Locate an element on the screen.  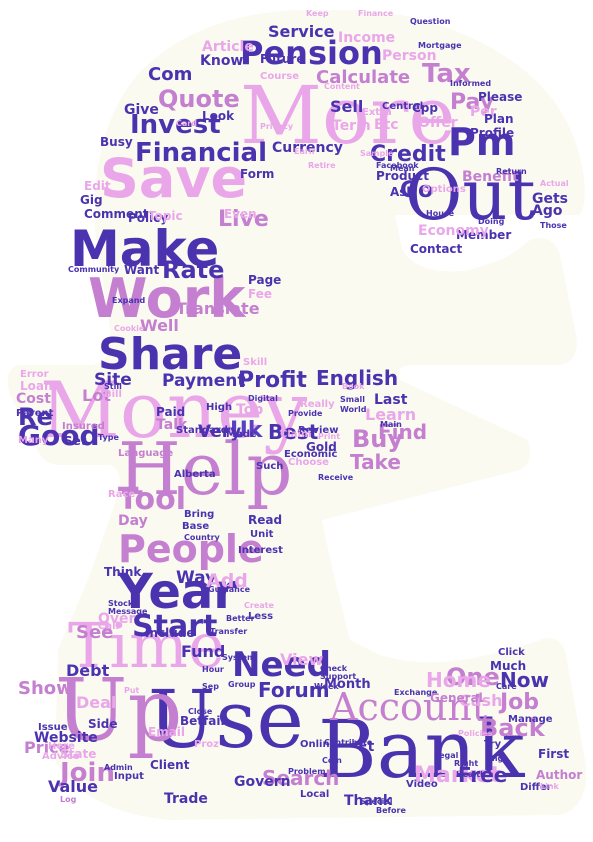
word-start: Start is located at coordinates (175, 626).